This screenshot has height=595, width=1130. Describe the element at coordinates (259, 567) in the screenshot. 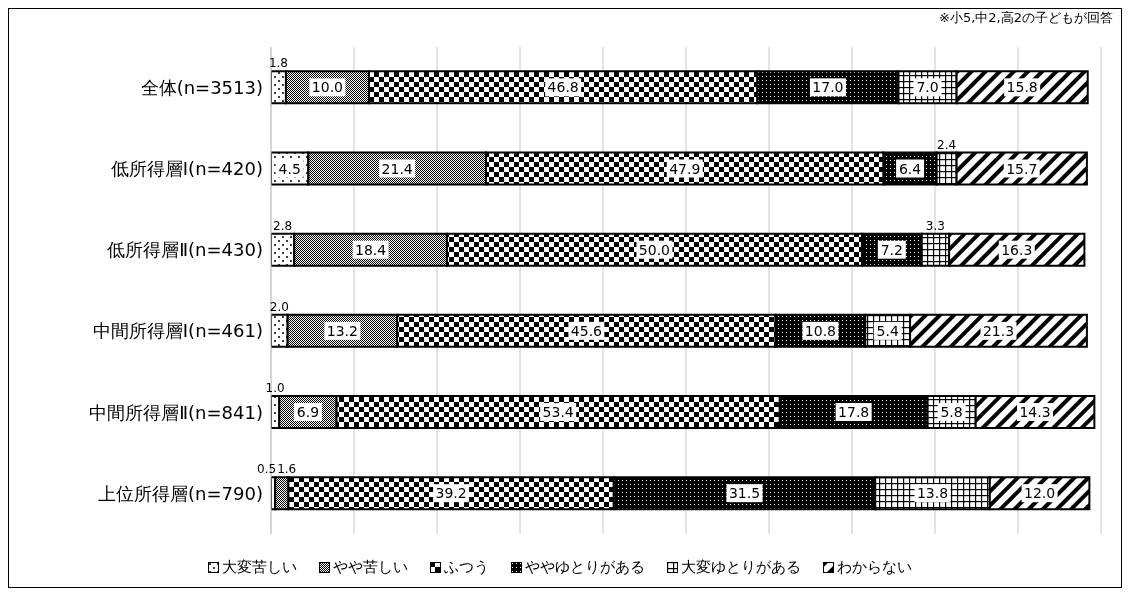

I see `legend-label: 大変苦しい` at that location.